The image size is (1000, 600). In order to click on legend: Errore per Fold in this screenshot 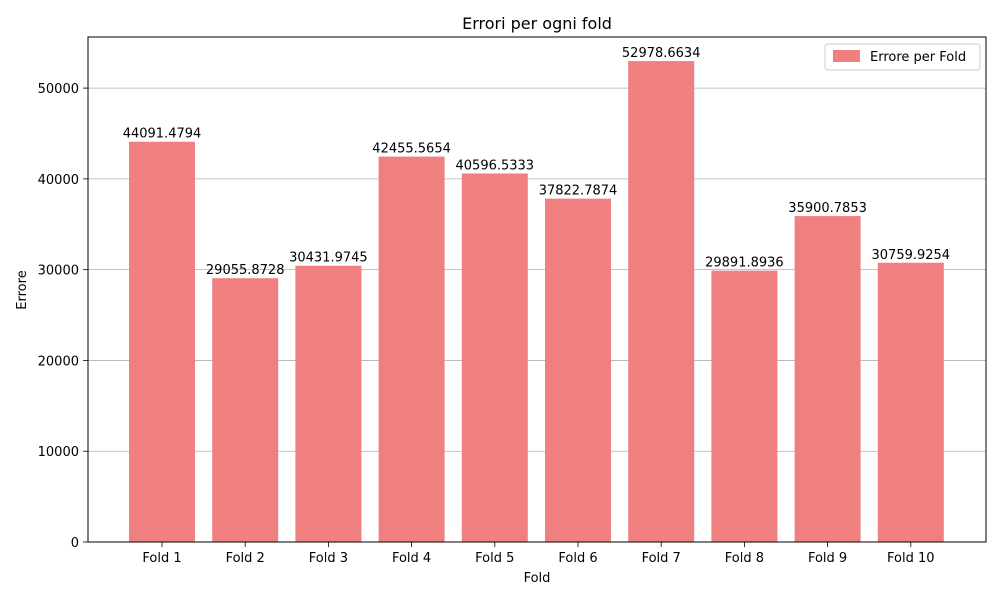, I will do `click(902, 57)`.